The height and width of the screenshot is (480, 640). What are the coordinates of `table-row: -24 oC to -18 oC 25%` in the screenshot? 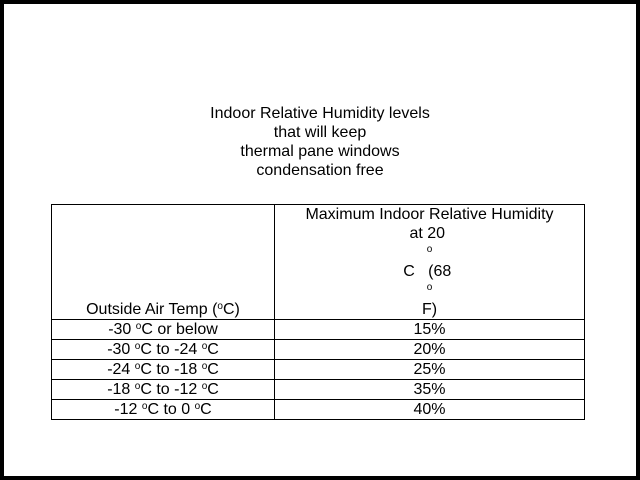 It's located at (318, 369).